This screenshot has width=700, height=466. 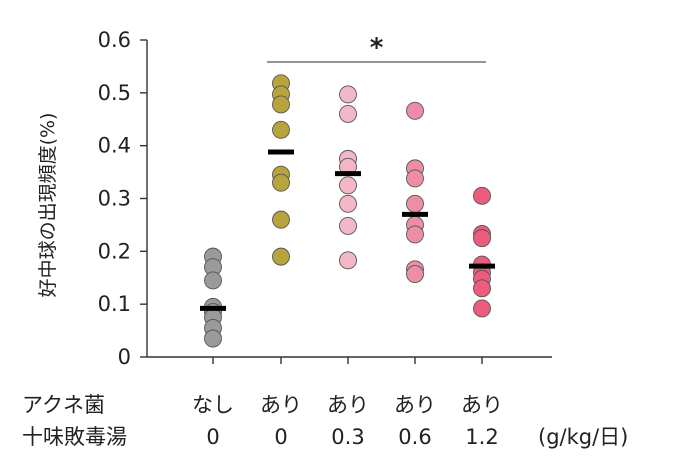 I want to click on y-tick-label: 0.1, so click(x=114, y=304).